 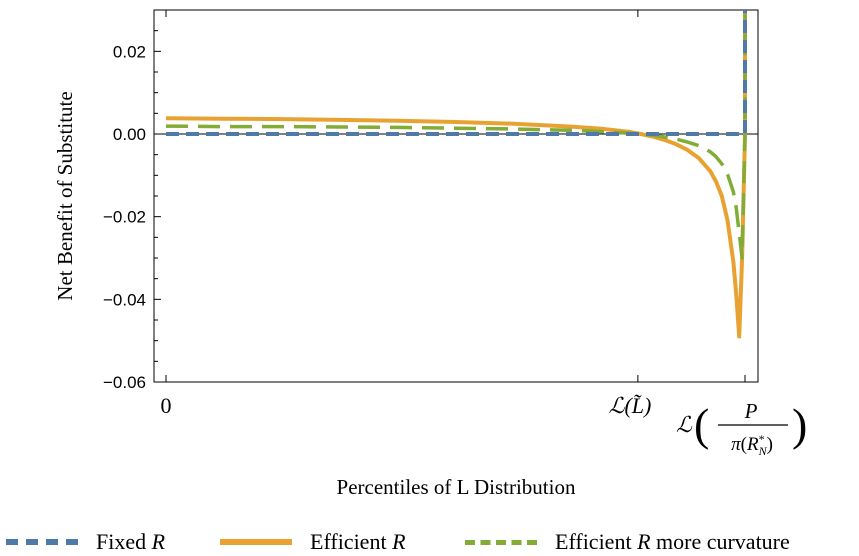 I want to click on legend-label-efficient-r-curvature: Efficient R more curvature, so click(x=672, y=541).